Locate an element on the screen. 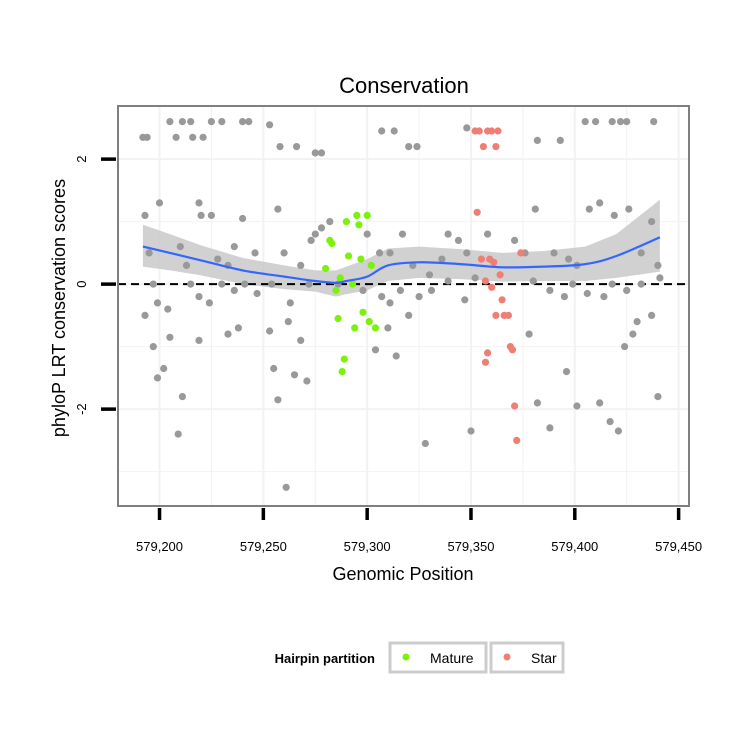  x-tick-label: 579,450 is located at coordinates (678, 546).